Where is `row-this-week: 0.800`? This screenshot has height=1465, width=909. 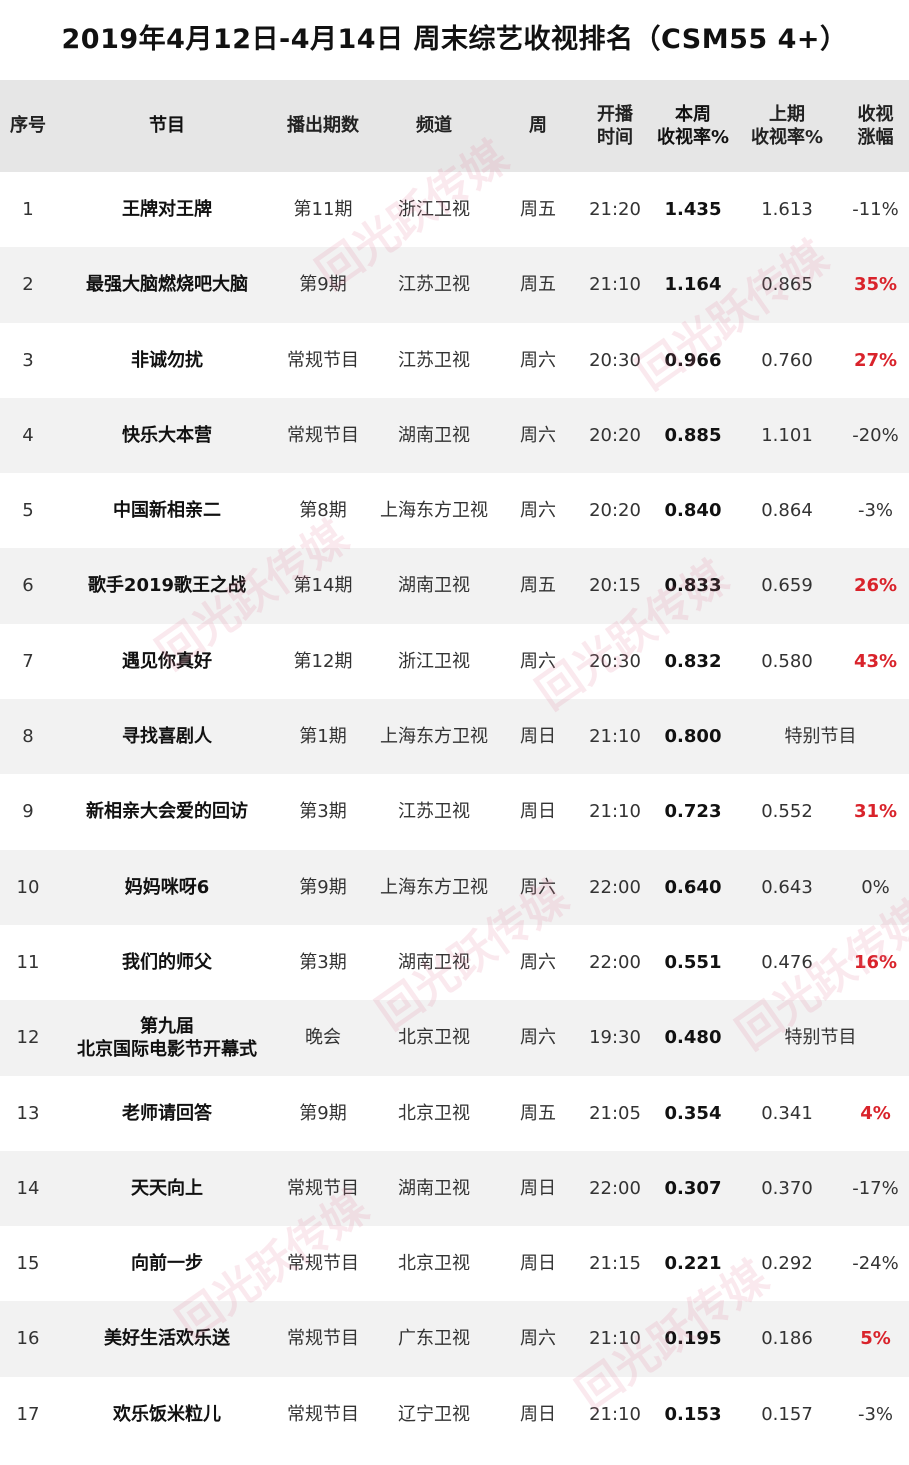
row-this-week: 0.800 is located at coordinates (693, 737).